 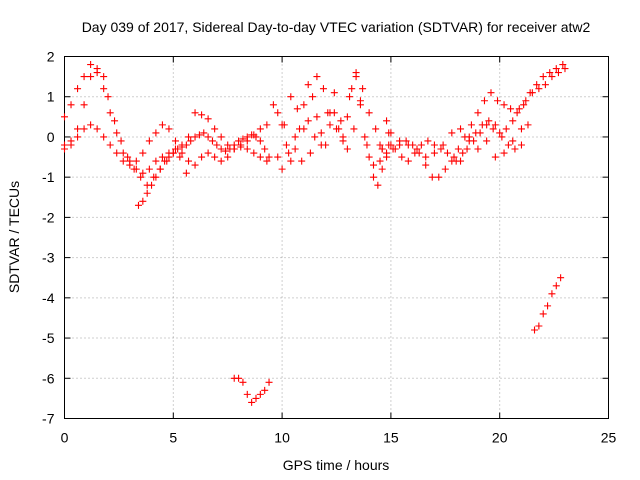 I want to click on x-tick-label: 0, so click(x=65, y=438).